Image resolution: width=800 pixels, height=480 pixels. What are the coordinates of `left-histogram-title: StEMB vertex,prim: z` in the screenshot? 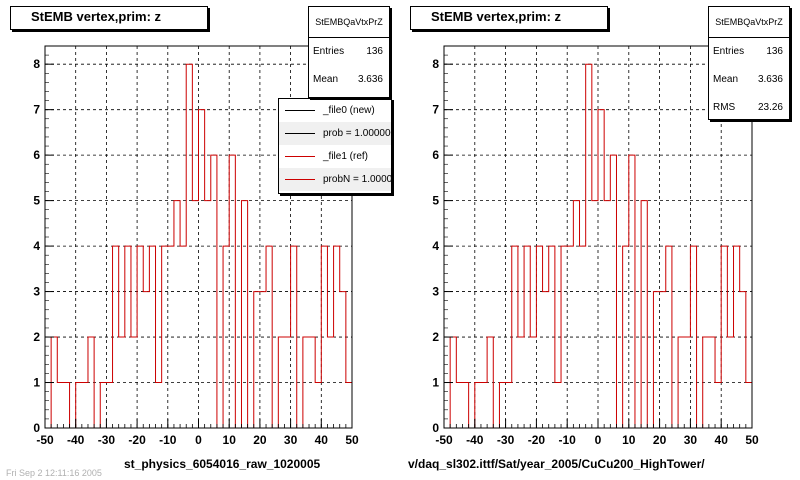 It's located at (109, 18).